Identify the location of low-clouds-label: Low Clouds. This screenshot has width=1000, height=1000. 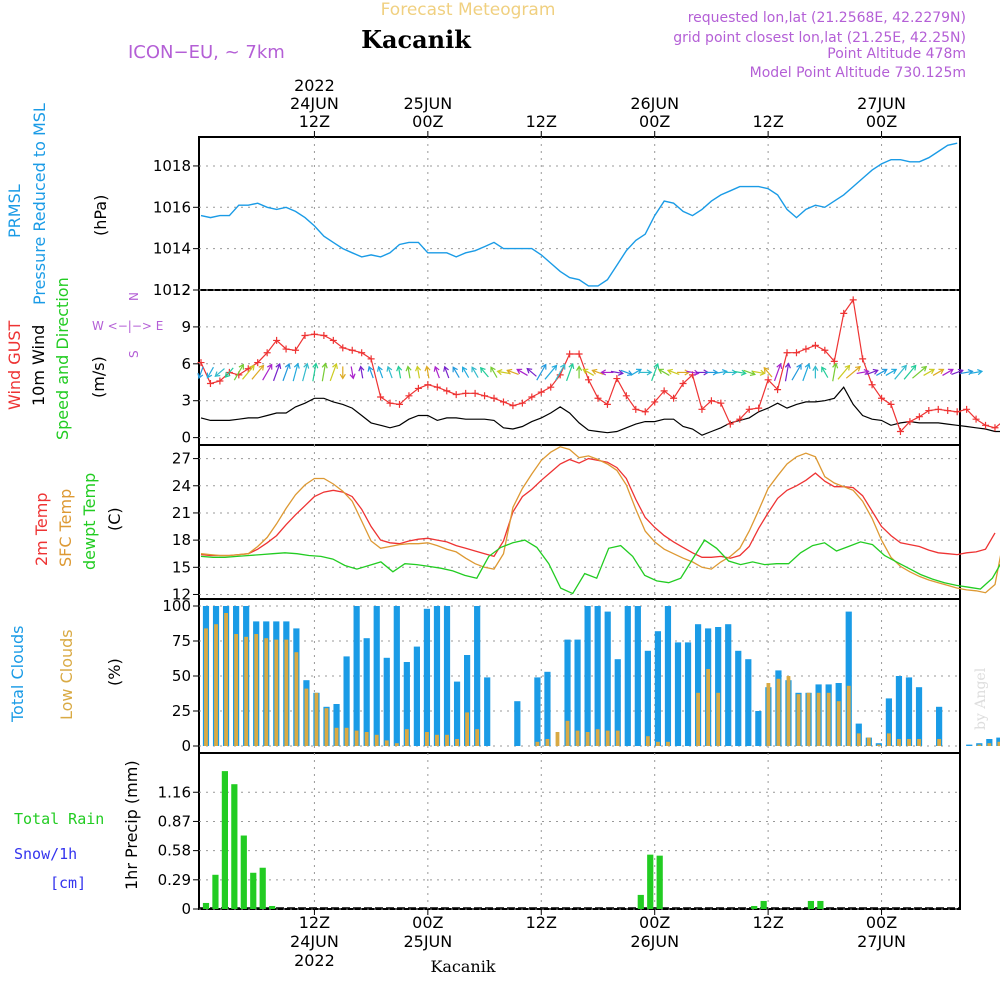
(66, 674).